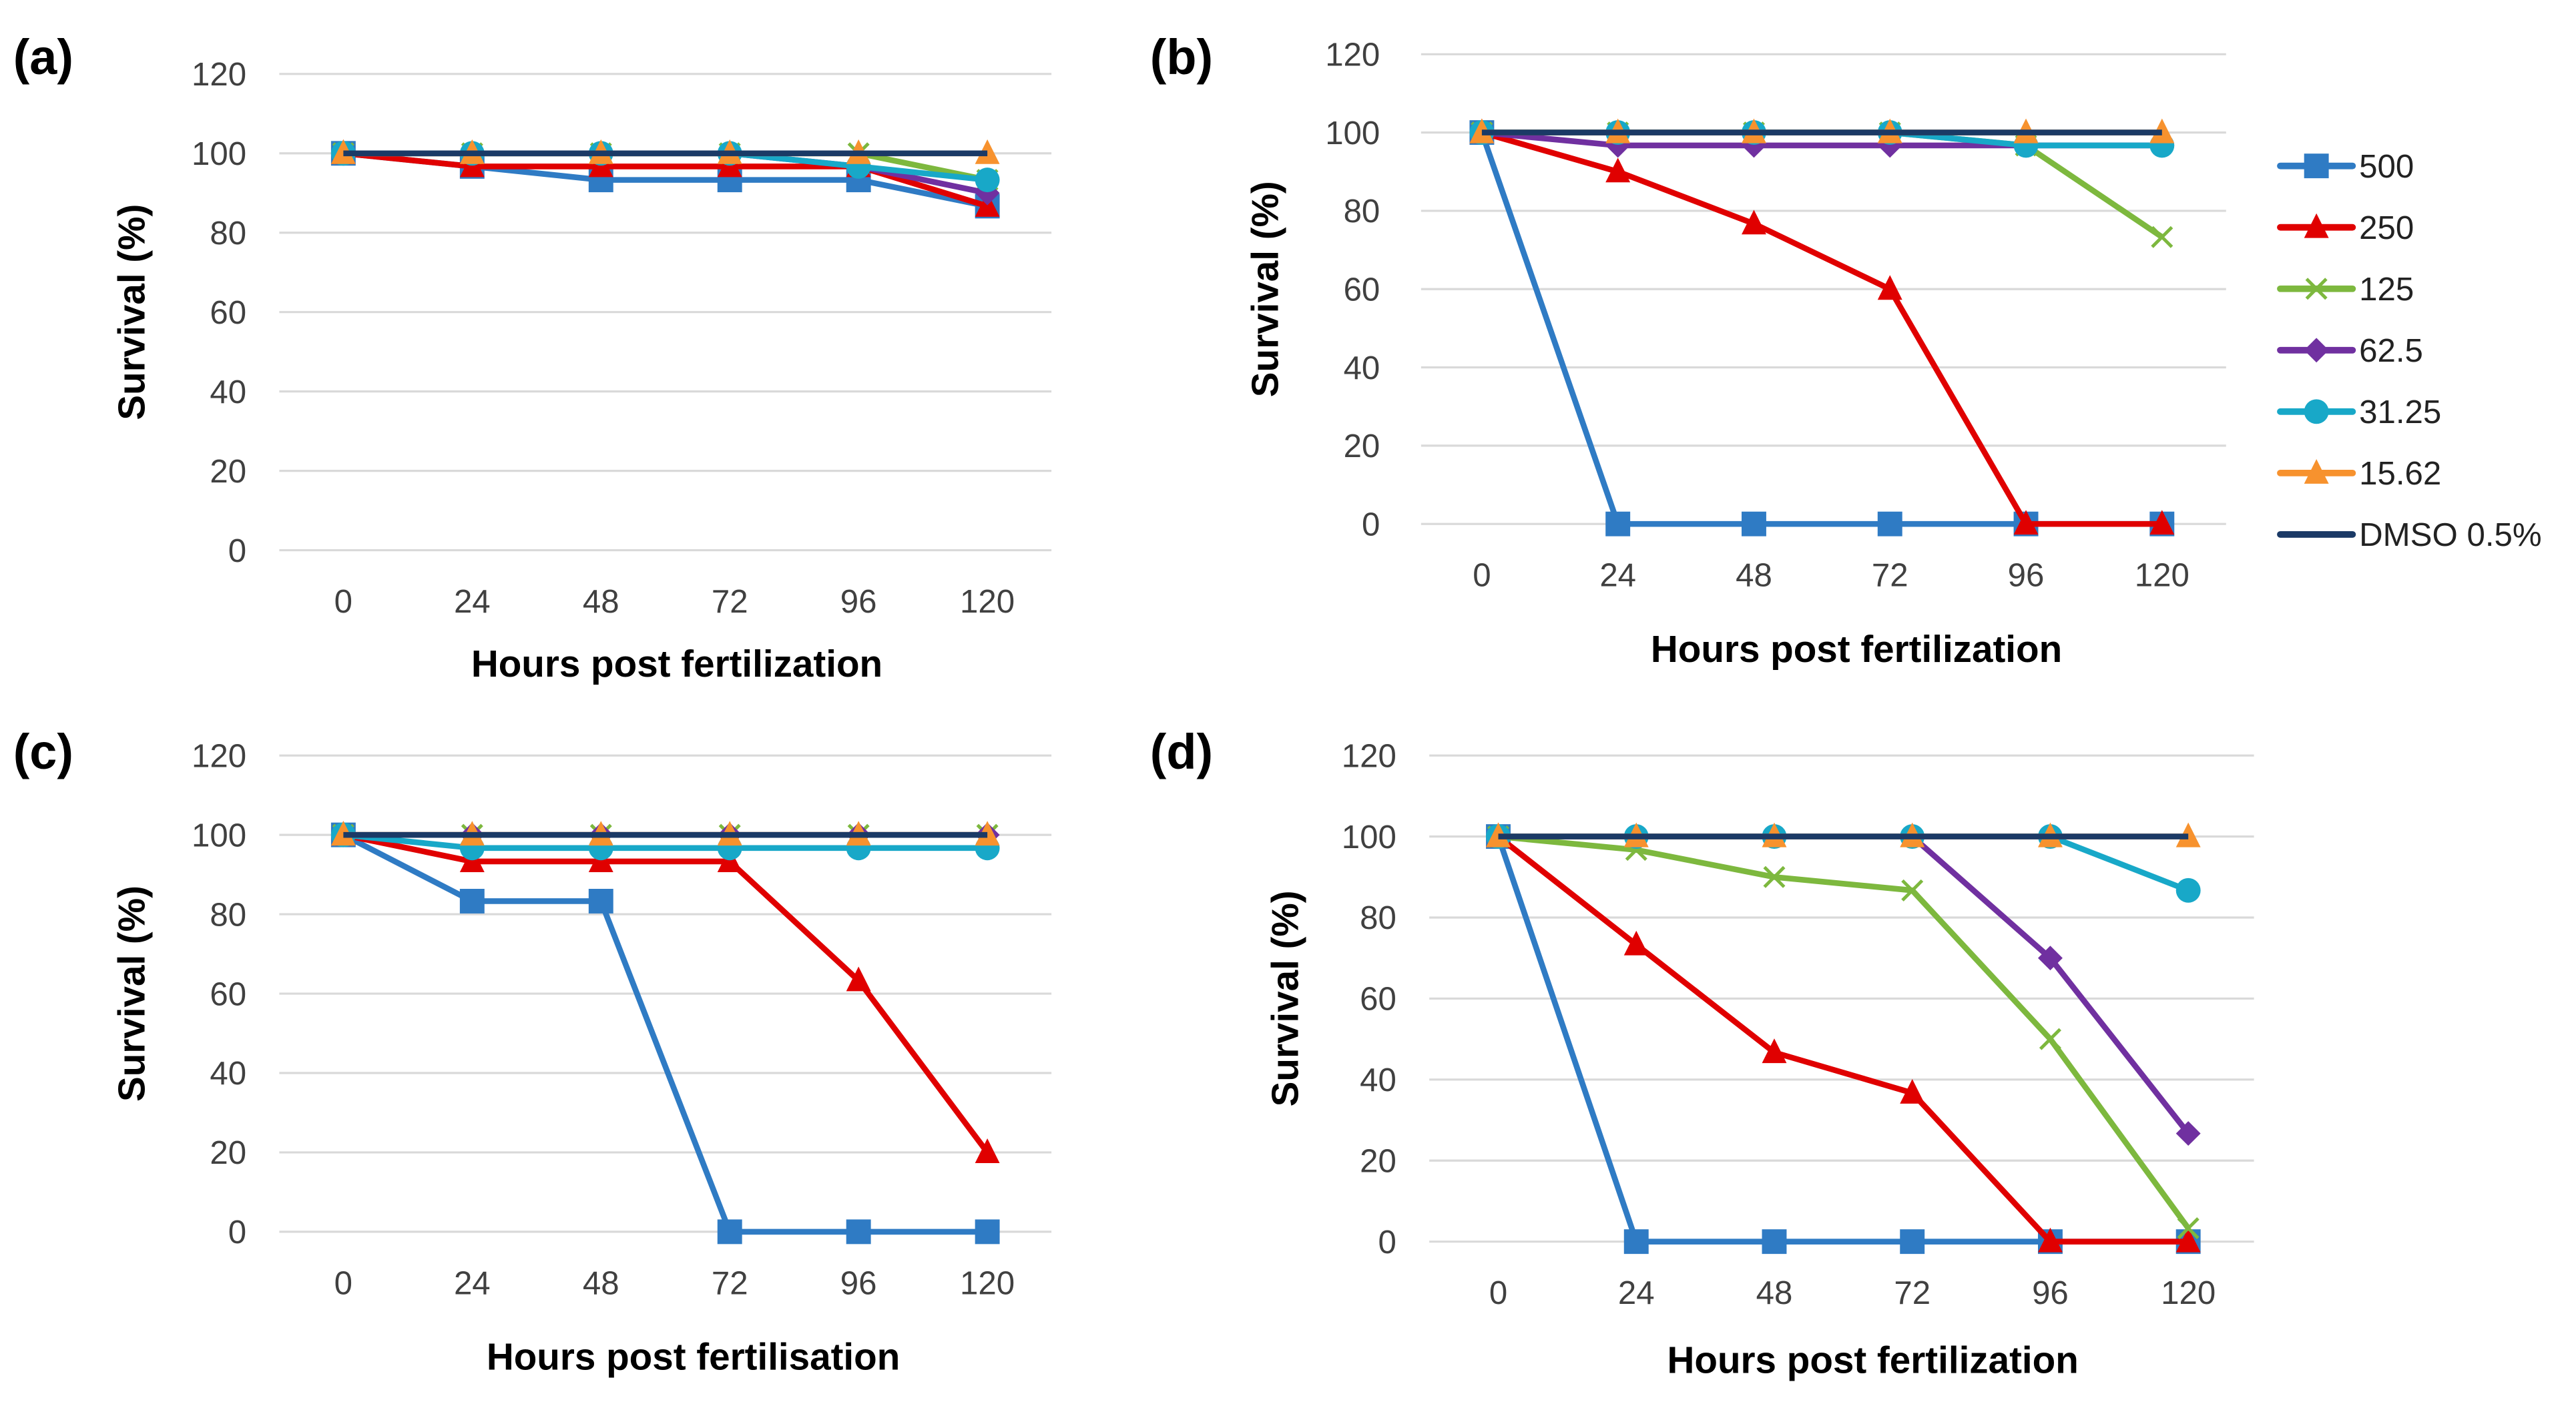 This screenshot has height=1410, width=2576. Describe the element at coordinates (2400, 412) in the screenshot. I see `legend-label: 31.25` at that location.